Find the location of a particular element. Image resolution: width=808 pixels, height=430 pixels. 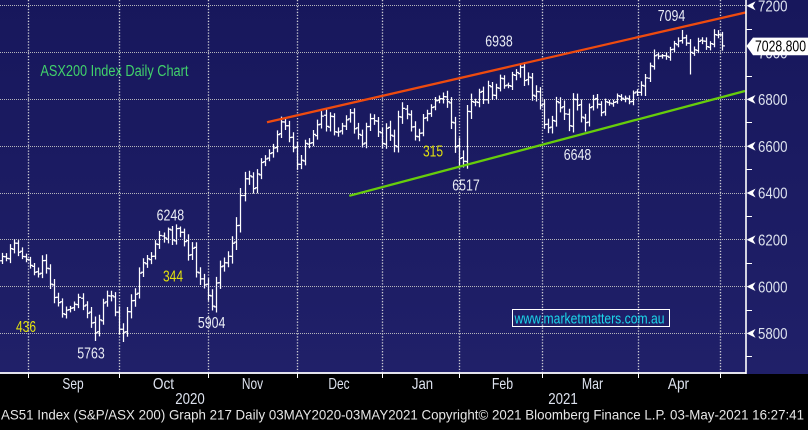

svg-text: Apr is located at coordinates (679, 384).